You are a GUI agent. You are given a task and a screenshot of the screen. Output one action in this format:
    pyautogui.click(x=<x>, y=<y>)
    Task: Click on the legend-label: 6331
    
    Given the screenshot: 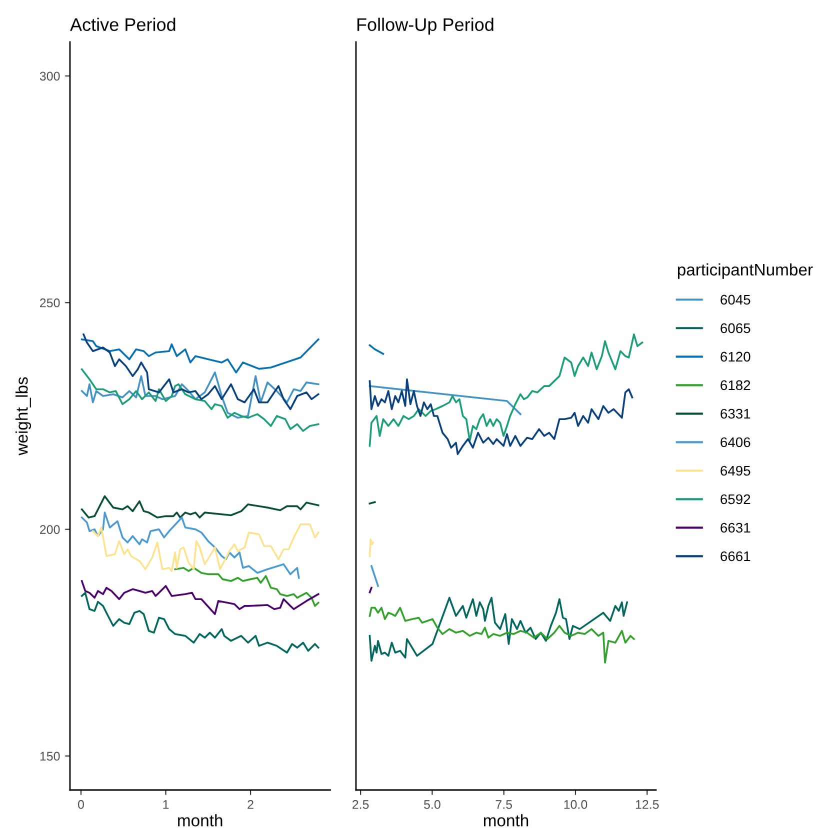 What is the action you would take?
    pyautogui.click(x=735, y=413)
    